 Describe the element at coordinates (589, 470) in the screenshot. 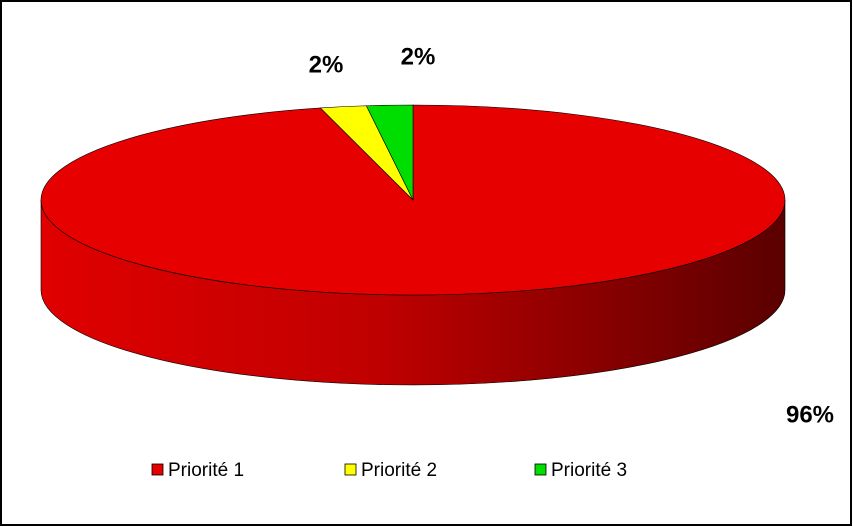

I see `legend-label: Priorité 3` at that location.